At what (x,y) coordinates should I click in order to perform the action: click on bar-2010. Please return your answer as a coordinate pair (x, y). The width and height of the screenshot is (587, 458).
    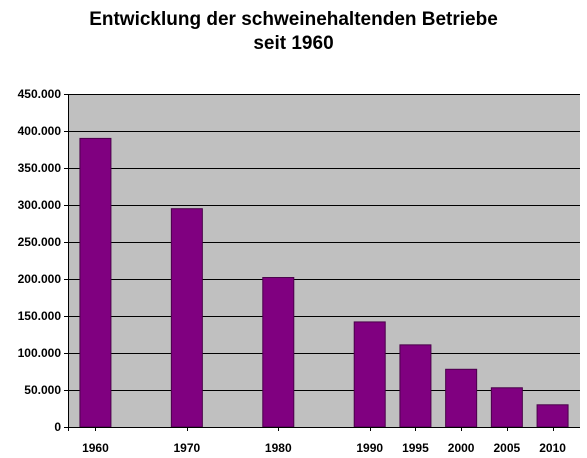
    Looking at the image, I should click on (552, 416).